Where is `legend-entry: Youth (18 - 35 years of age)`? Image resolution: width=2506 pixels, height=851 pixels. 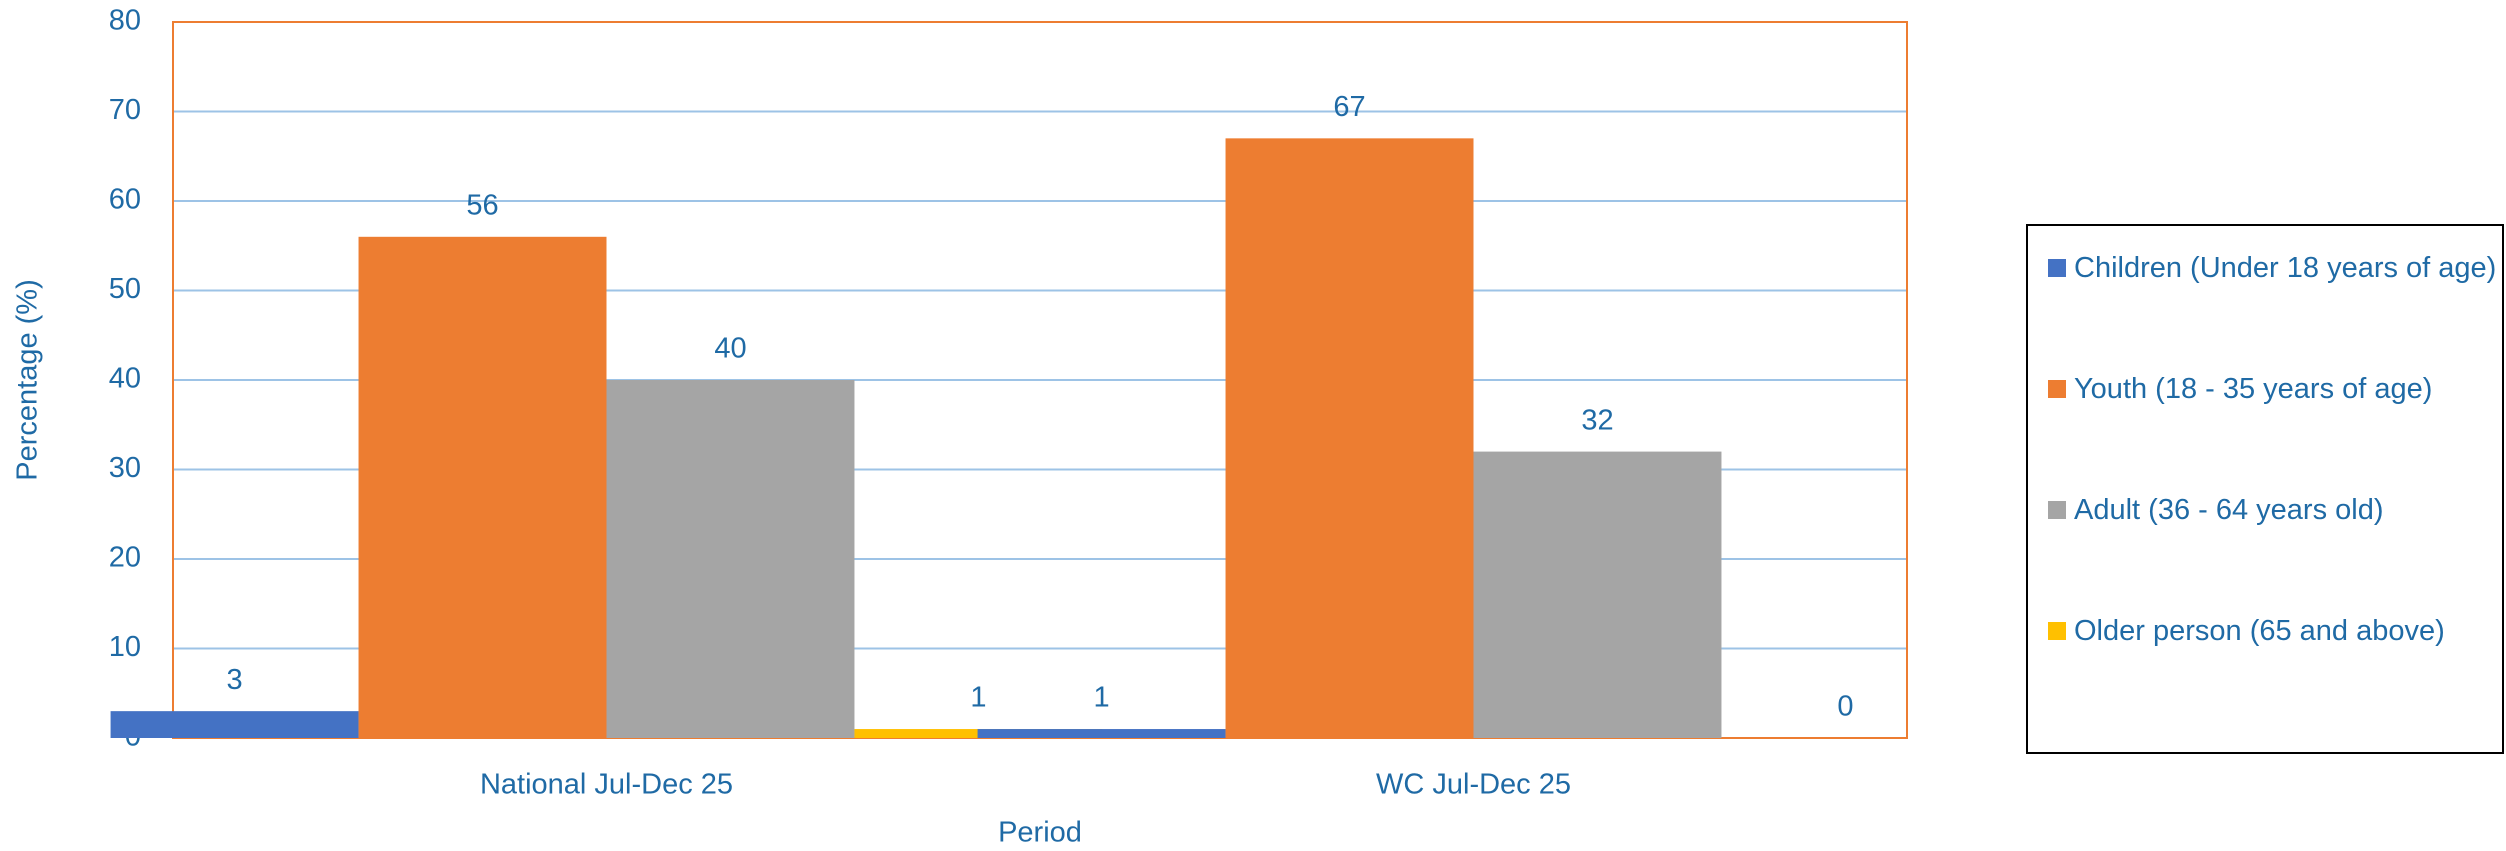 legend-entry: Youth (18 - 35 years of age) is located at coordinates (2273, 389).